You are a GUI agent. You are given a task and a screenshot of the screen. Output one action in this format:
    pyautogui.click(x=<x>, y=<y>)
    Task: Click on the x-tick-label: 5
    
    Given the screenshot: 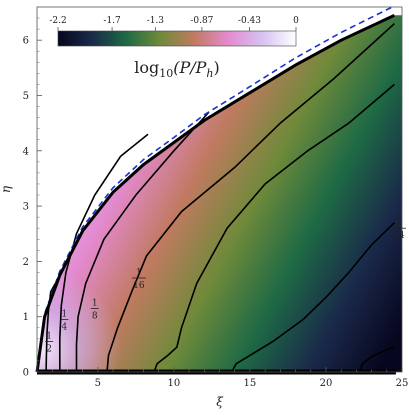 What is the action you would take?
    pyautogui.click(x=98, y=383)
    